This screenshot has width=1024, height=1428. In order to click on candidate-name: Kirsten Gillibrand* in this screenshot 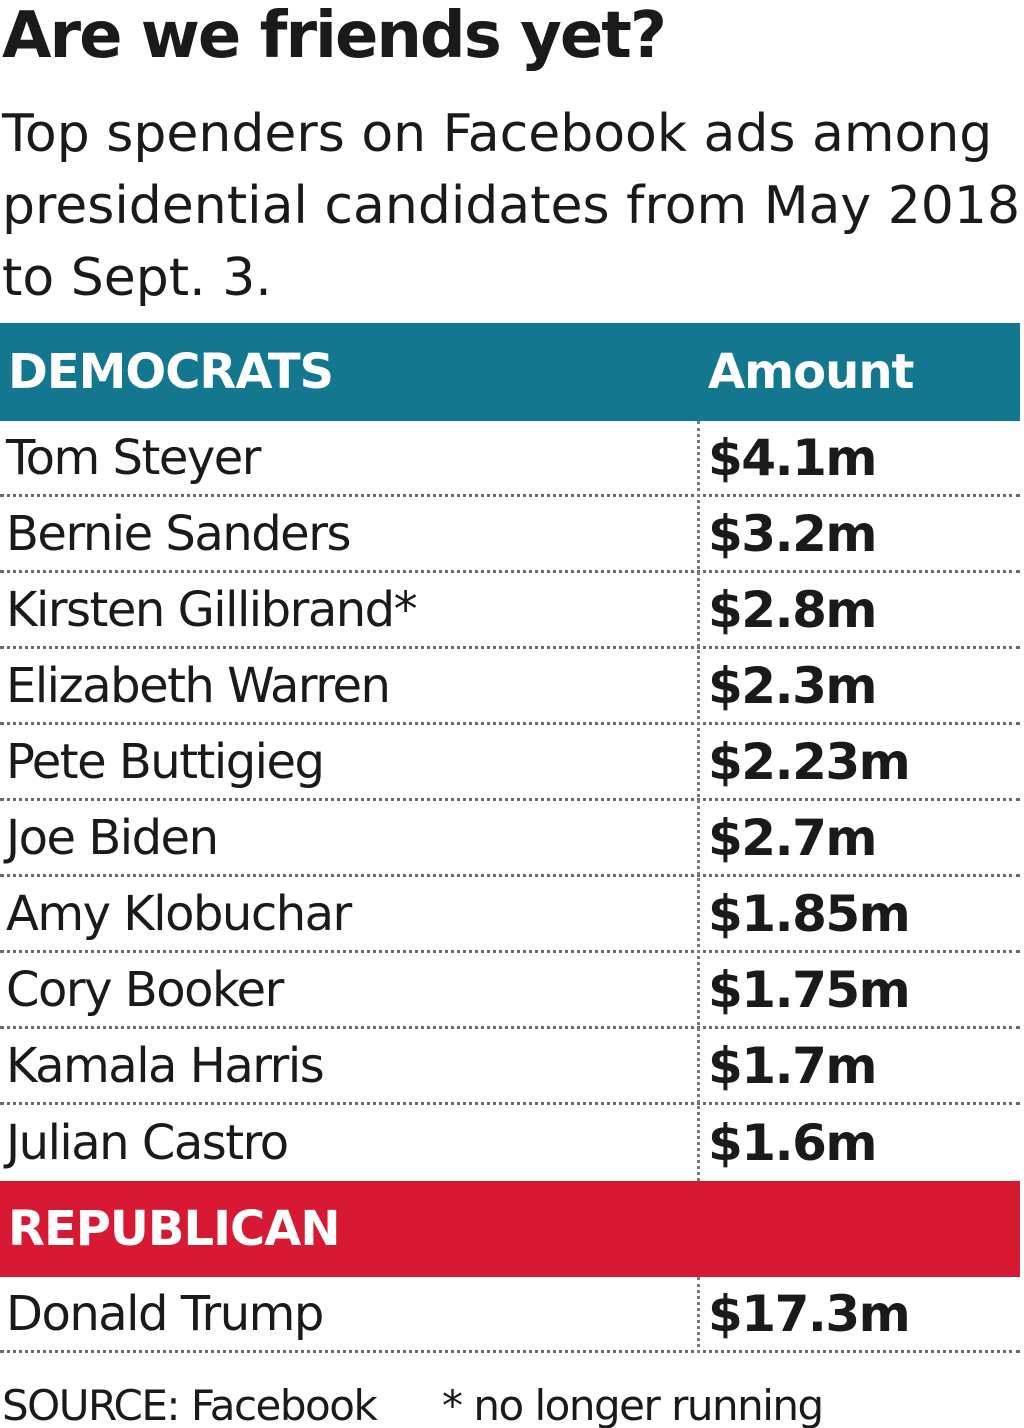, I will do `click(212, 609)`.